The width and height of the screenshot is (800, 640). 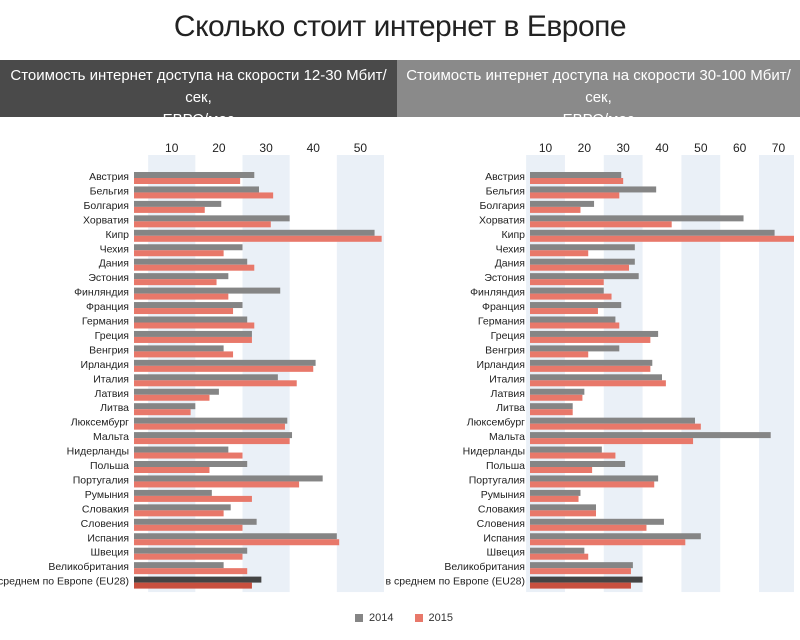 I want to click on right-category-label: Хорватия, so click(x=502, y=220).